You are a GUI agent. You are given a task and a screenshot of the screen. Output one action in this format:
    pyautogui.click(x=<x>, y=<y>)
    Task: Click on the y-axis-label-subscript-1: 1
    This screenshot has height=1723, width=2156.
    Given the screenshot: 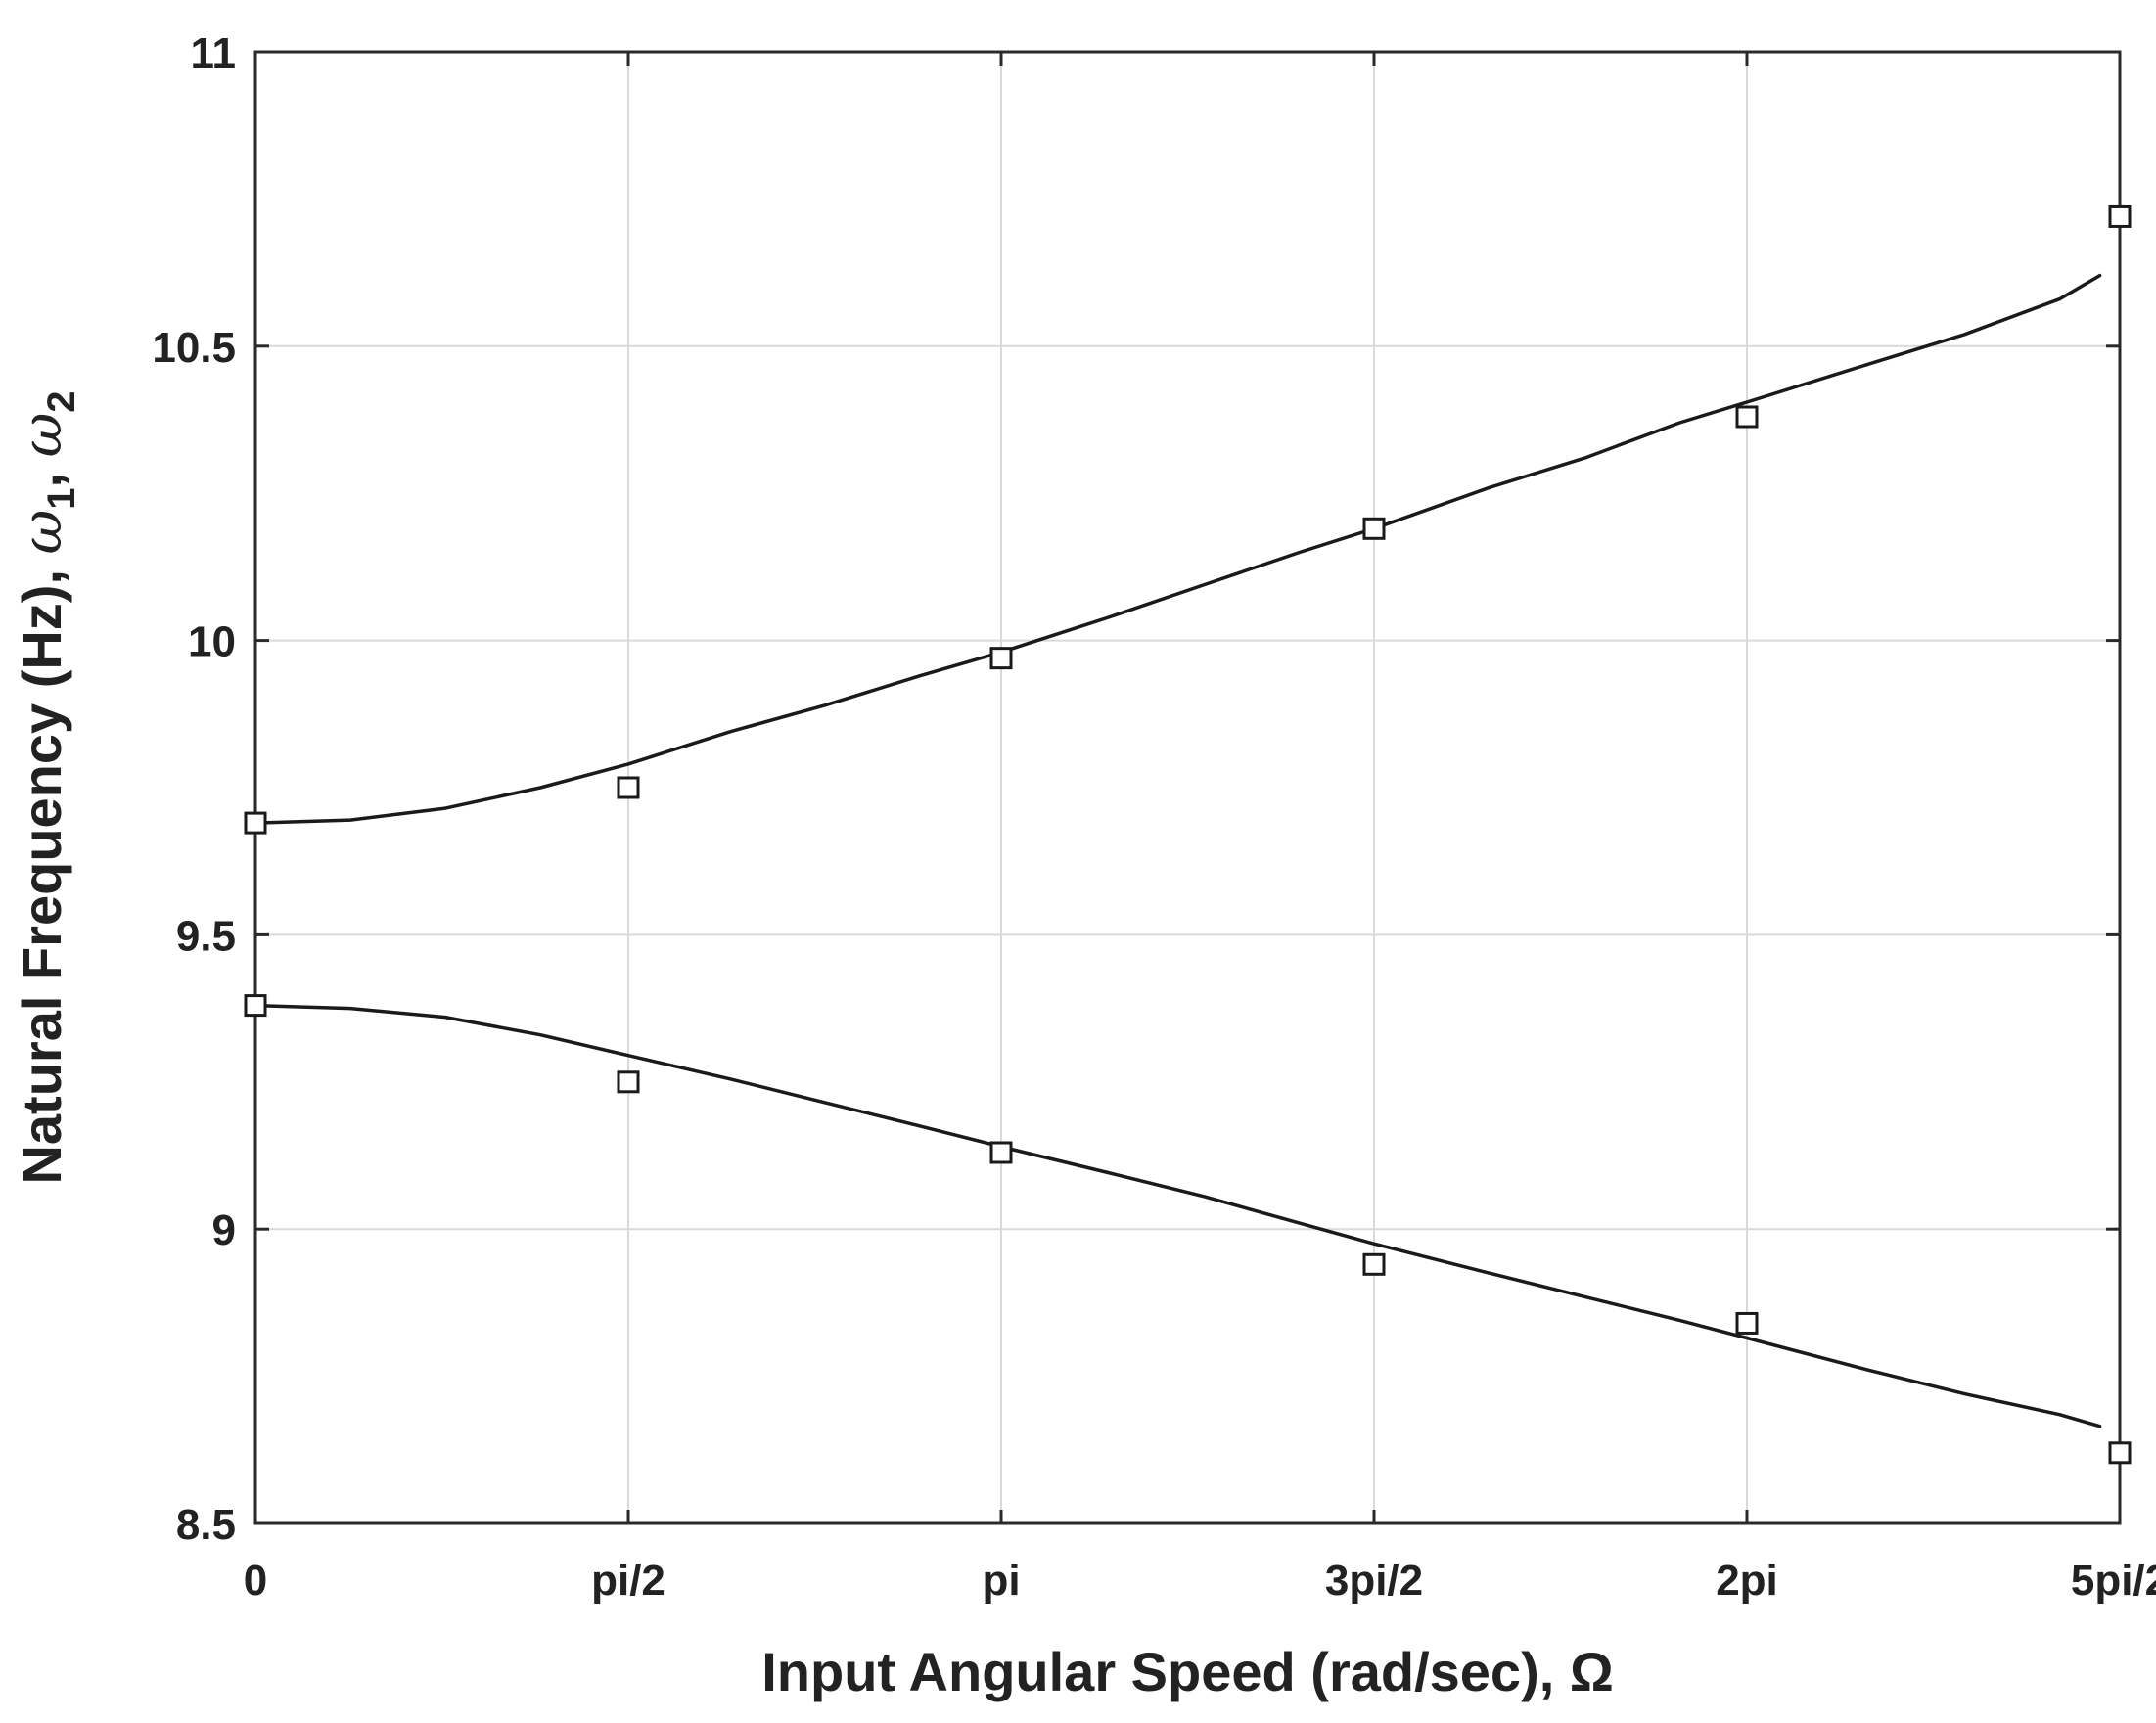 What is the action you would take?
    pyautogui.click(x=61, y=499)
    